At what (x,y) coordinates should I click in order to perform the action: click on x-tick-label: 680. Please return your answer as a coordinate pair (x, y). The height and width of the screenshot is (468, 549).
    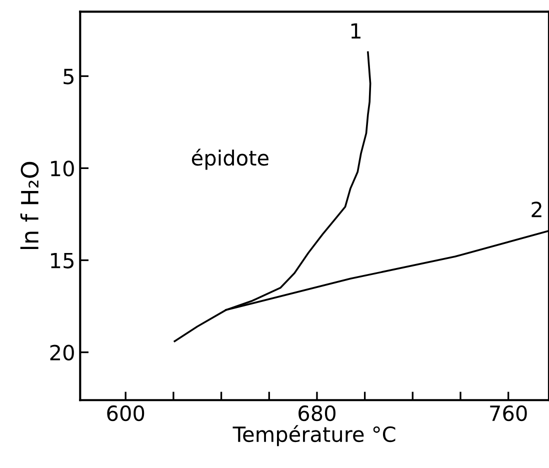
    Looking at the image, I should click on (317, 413).